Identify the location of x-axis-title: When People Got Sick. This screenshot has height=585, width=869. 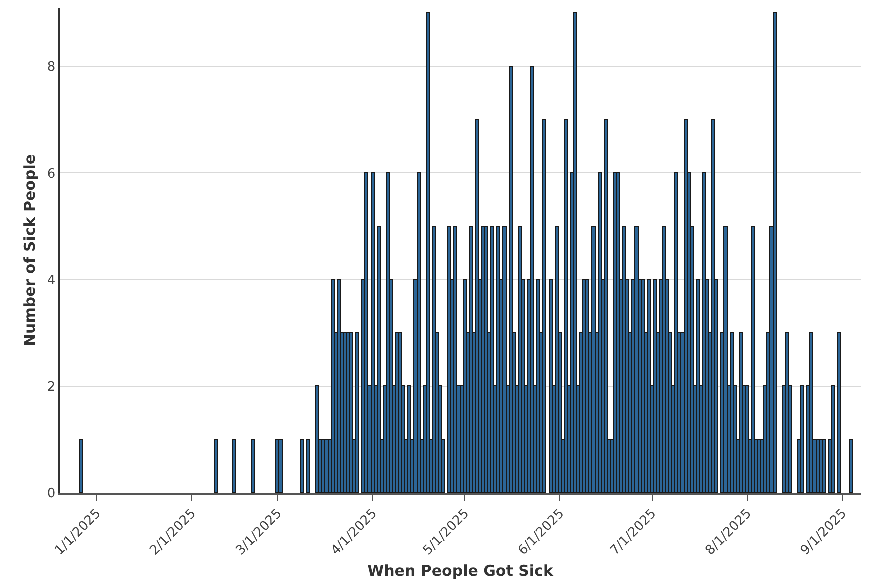
(461, 571).